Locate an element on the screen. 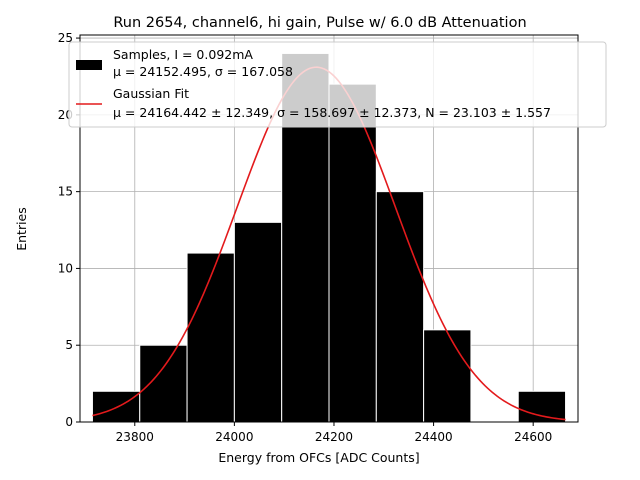 This screenshot has width=640, height=480. y-tick-label: 10 is located at coordinates (65, 268).